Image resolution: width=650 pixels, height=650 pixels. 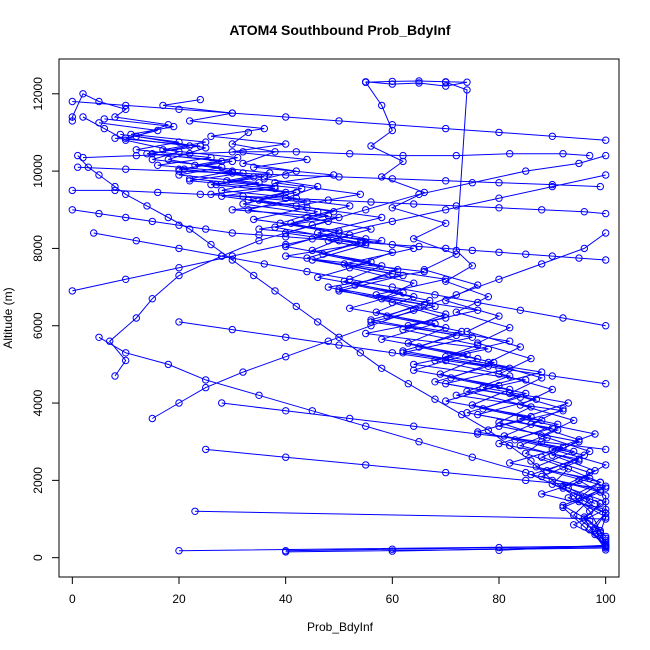 What do you see at coordinates (405, 468) in the screenshot?
I see `series-line` at bounding box center [405, 468].